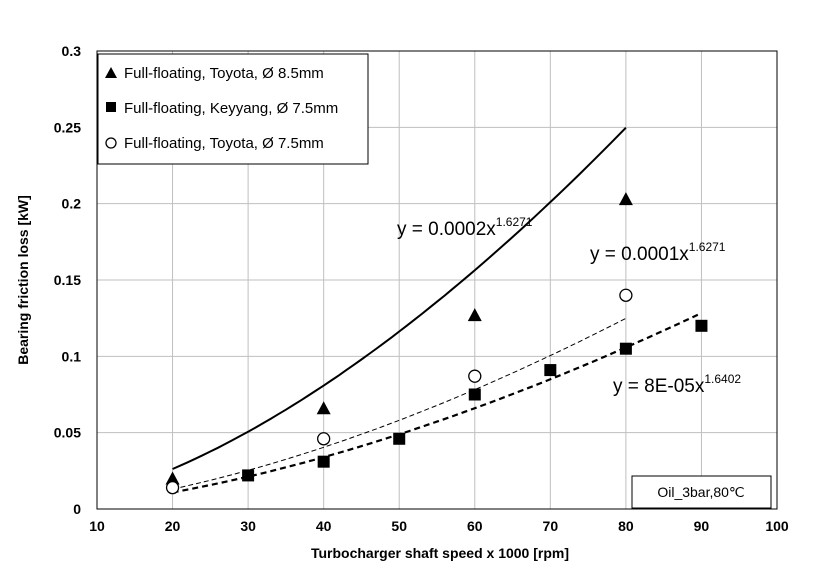 The height and width of the screenshot is (582, 813). Describe the element at coordinates (224, 73) in the screenshot. I see `legend-entry-toyota-8-5: Full-floating, Toyota, Ø 8.5mm` at that location.